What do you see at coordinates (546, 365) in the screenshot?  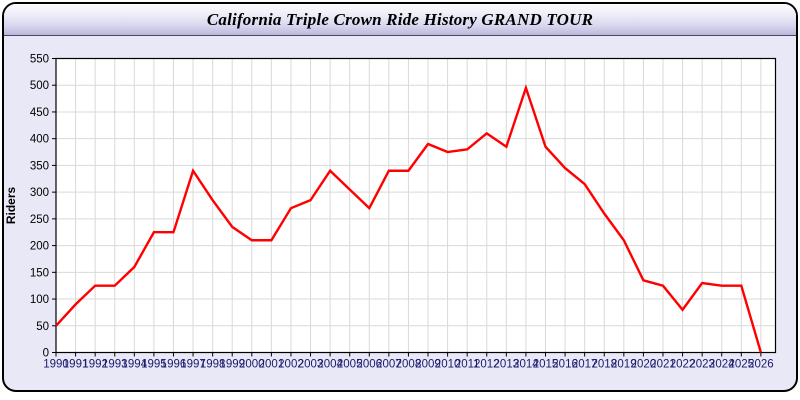 I see `svg-text: 2015` at bounding box center [546, 365].